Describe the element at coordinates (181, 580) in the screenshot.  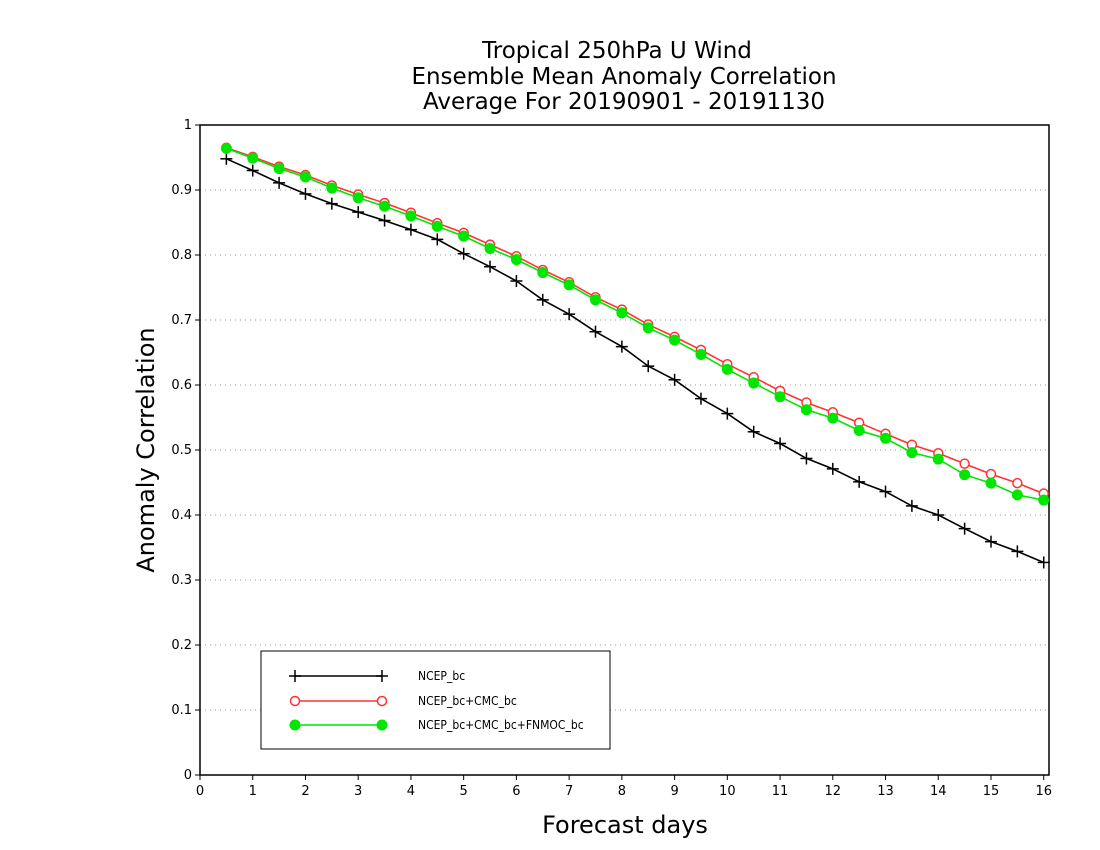
I see `y-tick-label: 0.3` at that location.